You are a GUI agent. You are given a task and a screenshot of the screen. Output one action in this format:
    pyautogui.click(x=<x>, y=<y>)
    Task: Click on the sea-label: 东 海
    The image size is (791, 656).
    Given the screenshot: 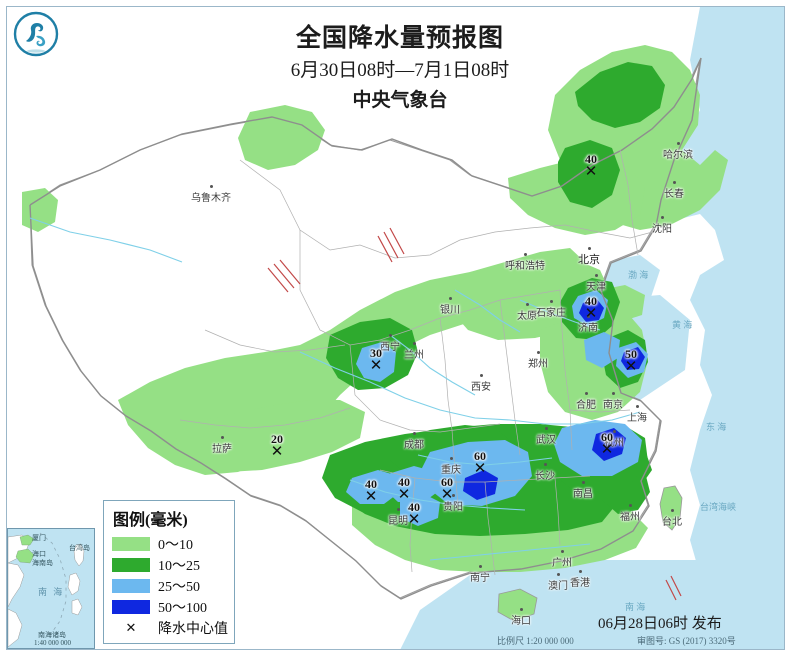 What is the action you would take?
    pyautogui.click(x=716, y=427)
    